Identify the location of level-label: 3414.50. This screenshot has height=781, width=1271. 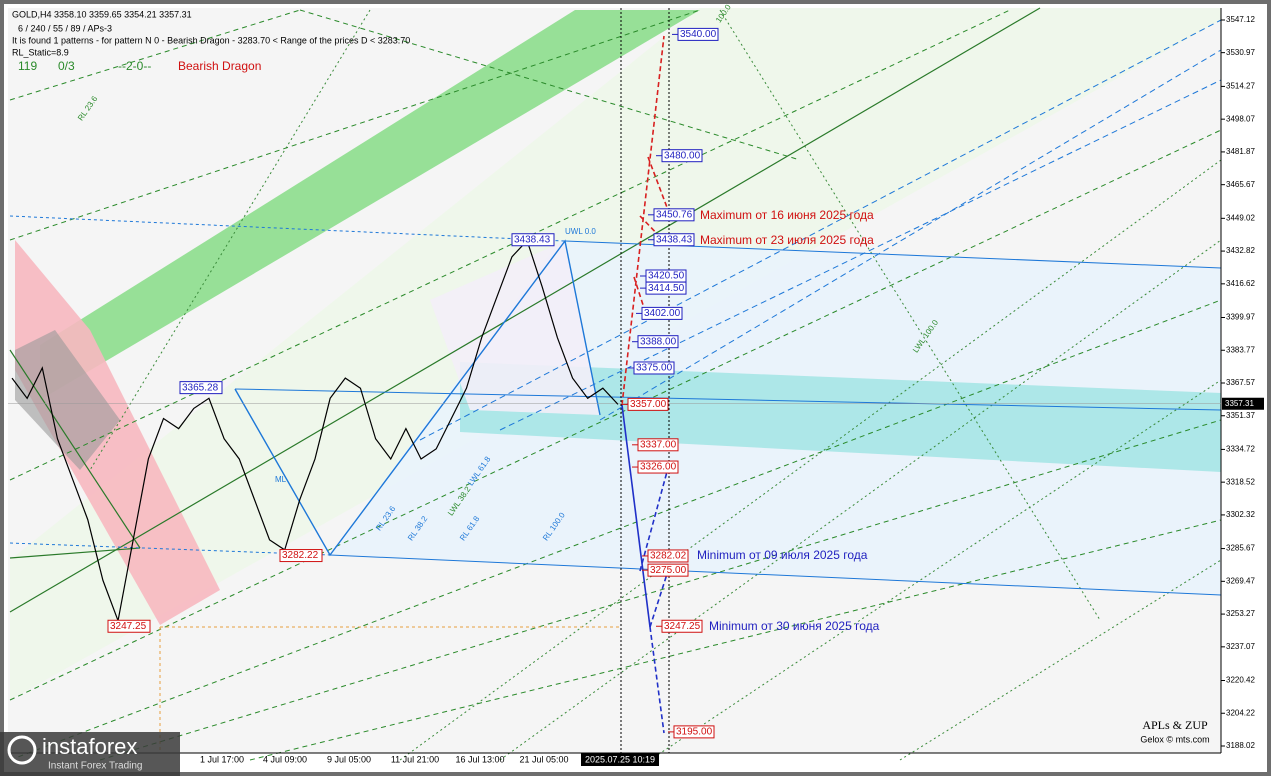
(666, 288).